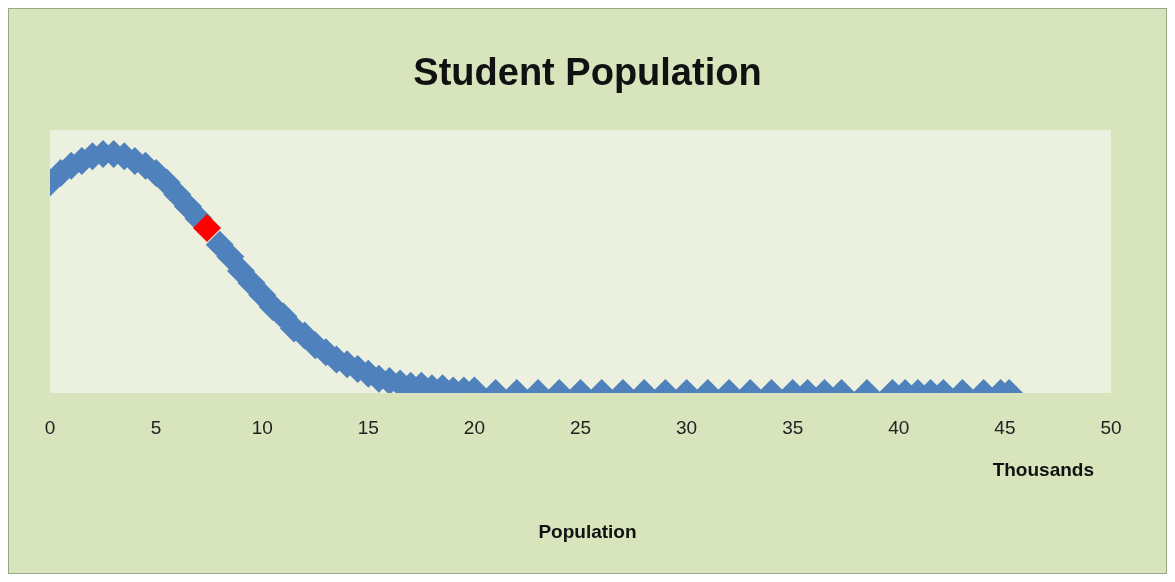  What do you see at coordinates (587, 532) in the screenshot?
I see `x-axis-title: Population` at bounding box center [587, 532].